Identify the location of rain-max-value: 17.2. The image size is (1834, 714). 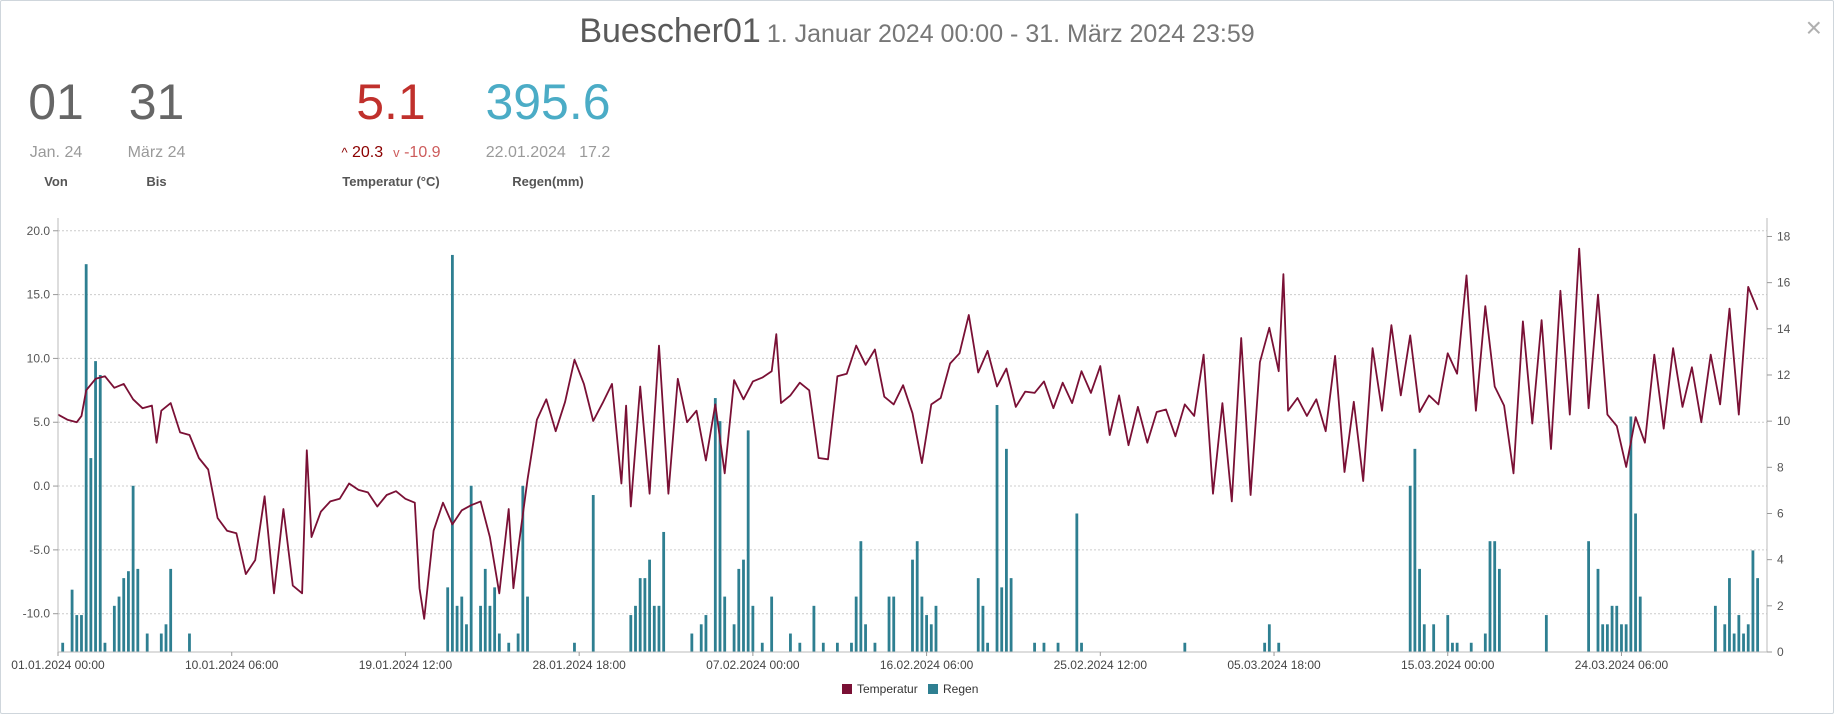
(595, 152).